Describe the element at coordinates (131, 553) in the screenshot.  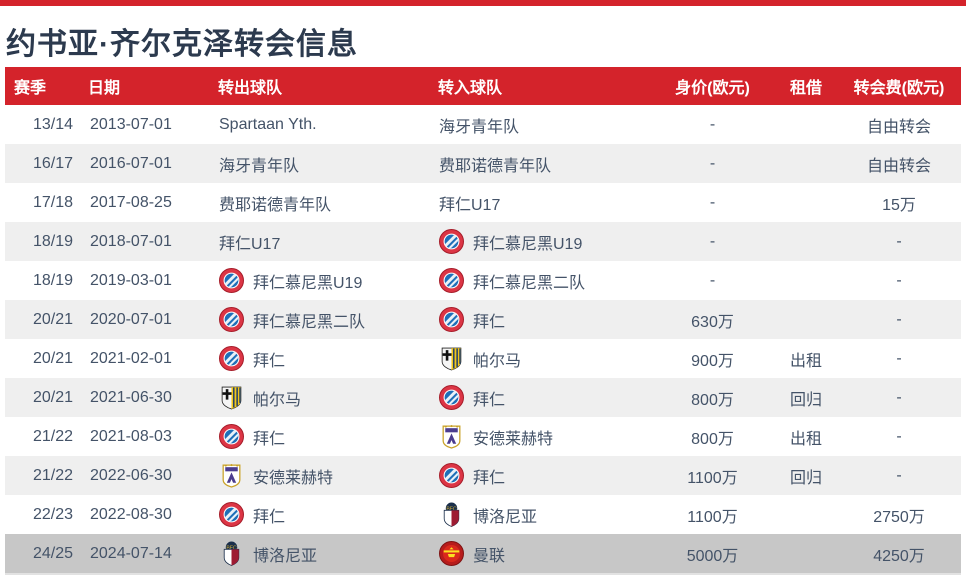
I see `date-cell: 2024-07-14` at that location.